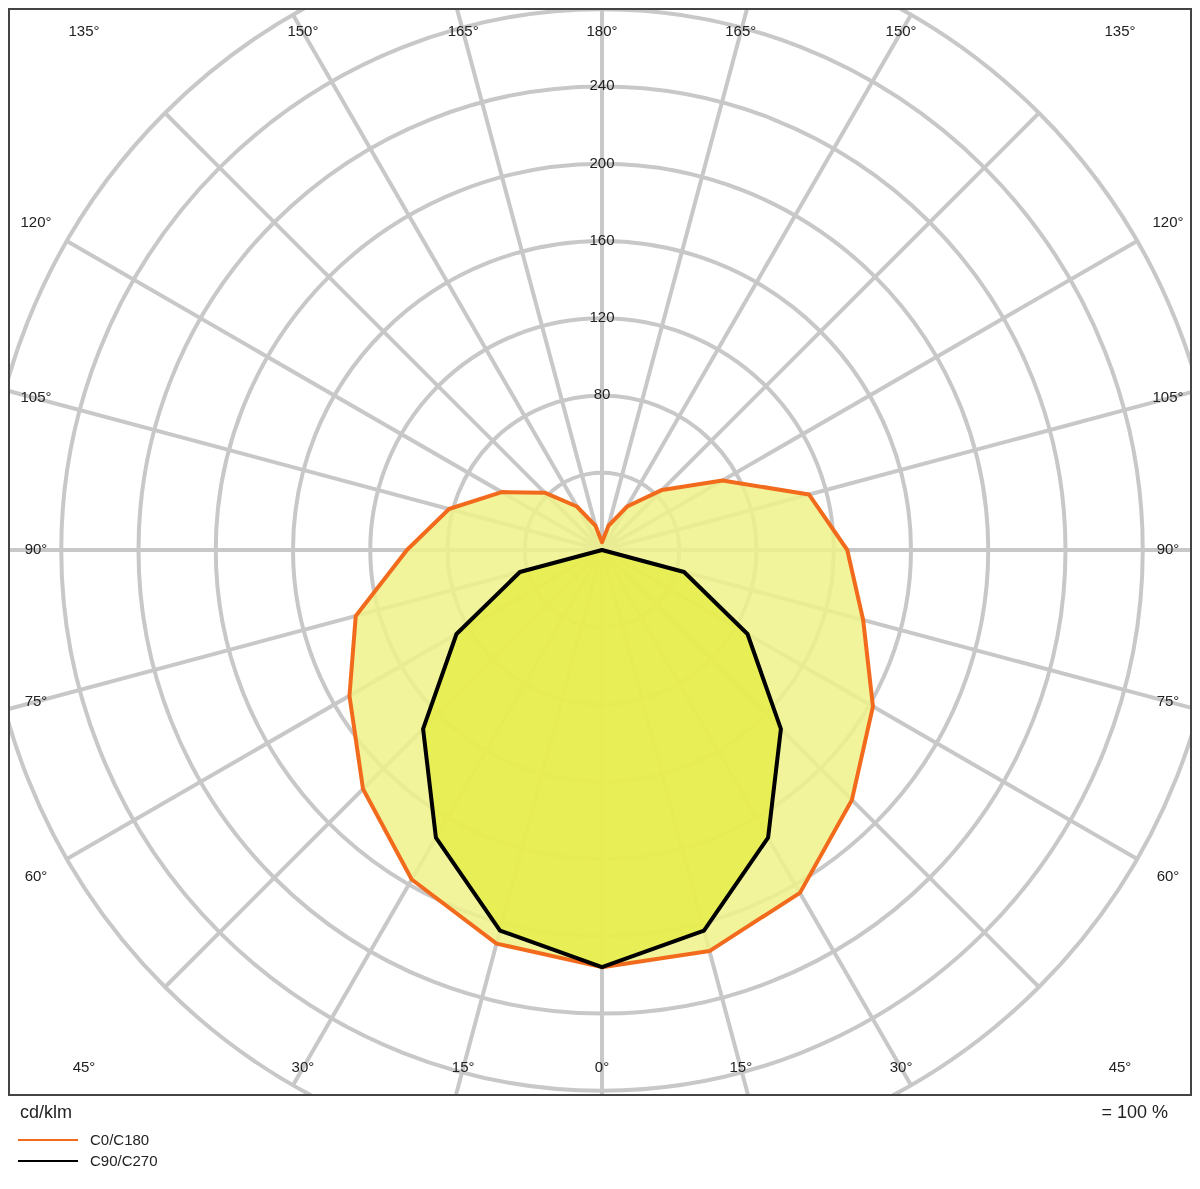 The width and height of the screenshot is (1200, 1189). I want to click on spoke-label: 0°, so click(602, 1066).